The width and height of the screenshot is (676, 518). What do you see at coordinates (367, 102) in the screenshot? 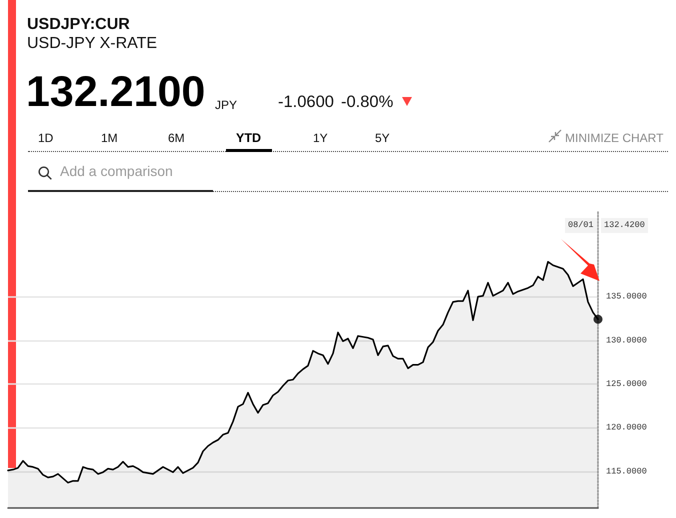
I see `text: -0.80%` at bounding box center [367, 102].